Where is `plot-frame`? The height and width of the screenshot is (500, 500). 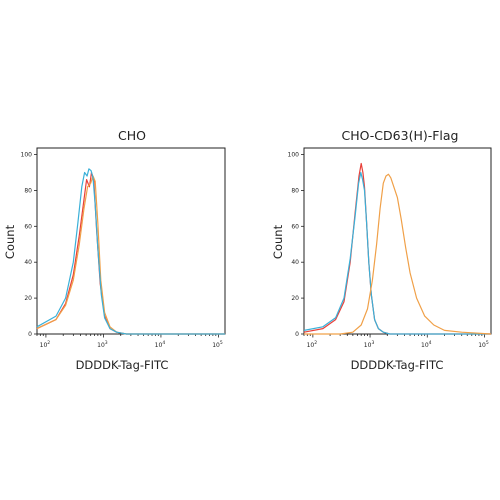
plot-frame is located at coordinates (397, 241).